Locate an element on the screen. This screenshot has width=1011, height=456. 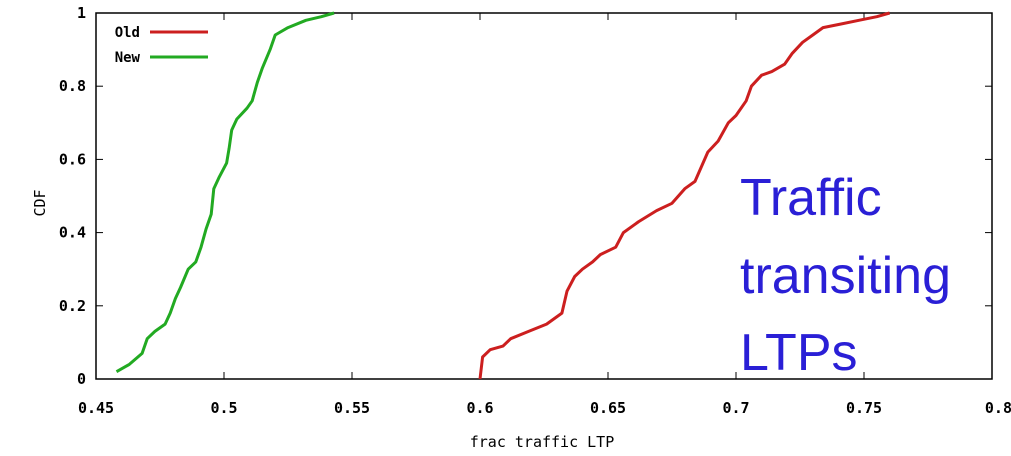
y-tick-label: 0.2 is located at coordinates (72, 306).